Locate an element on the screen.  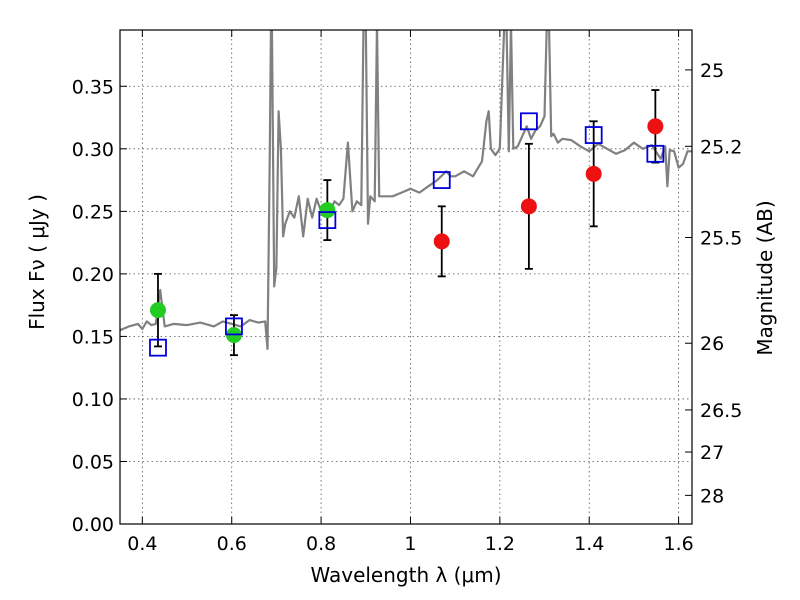
x-tick-label: 1.2 is located at coordinates (500, 544).